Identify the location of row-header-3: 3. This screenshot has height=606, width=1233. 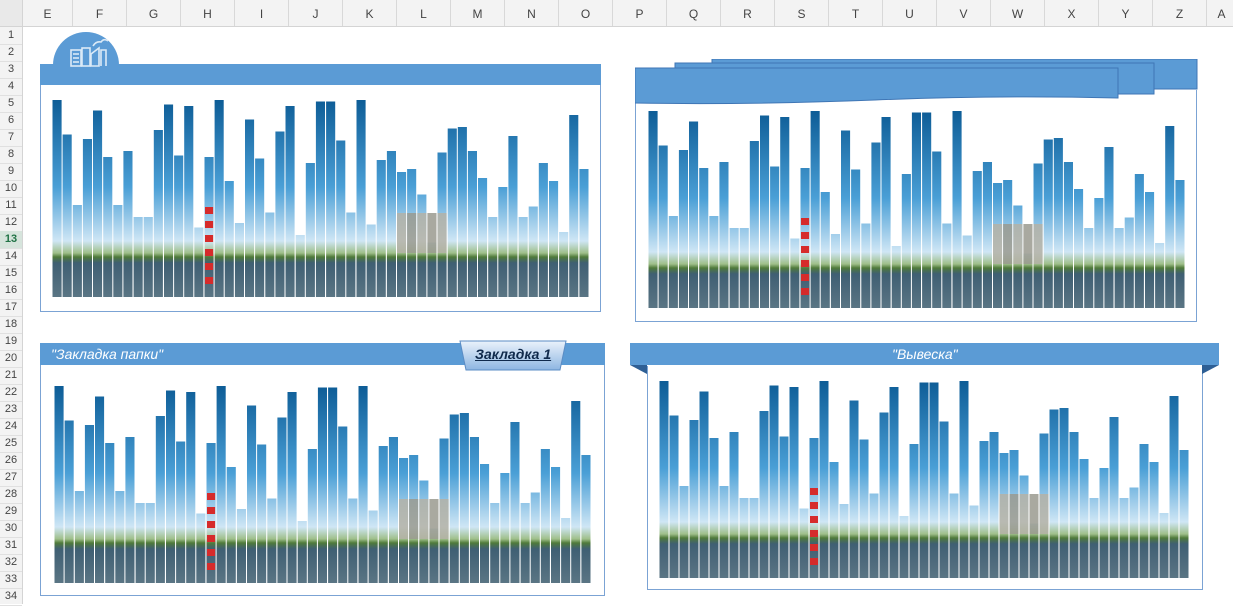
(11, 70).